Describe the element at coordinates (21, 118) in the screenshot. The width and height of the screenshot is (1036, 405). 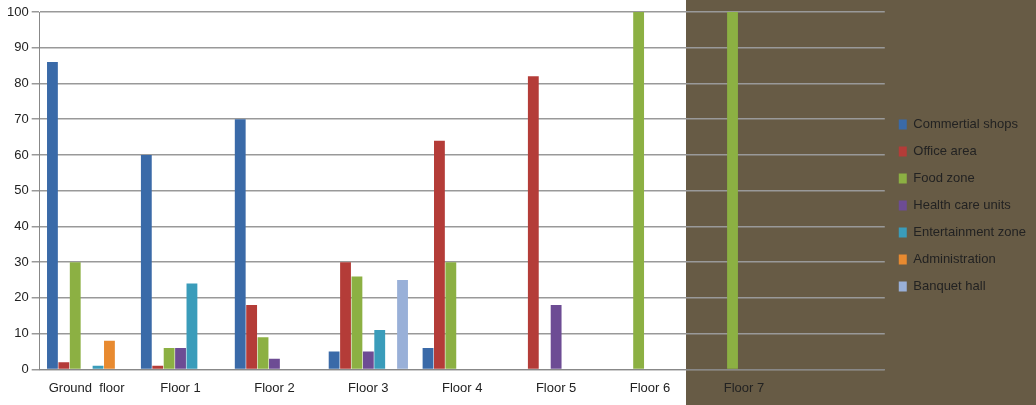
I see `y-tick-label: 70` at that location.